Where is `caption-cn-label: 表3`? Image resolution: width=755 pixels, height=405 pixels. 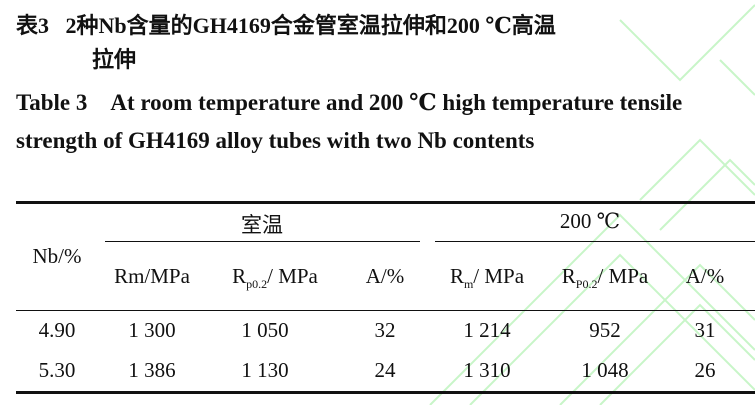
caption-cn-label: 表3 is located at coordinates (33, 25).